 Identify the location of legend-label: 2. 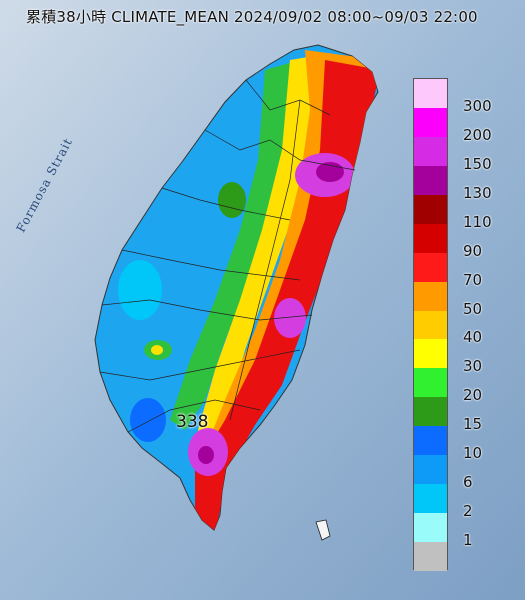
(468, 511).